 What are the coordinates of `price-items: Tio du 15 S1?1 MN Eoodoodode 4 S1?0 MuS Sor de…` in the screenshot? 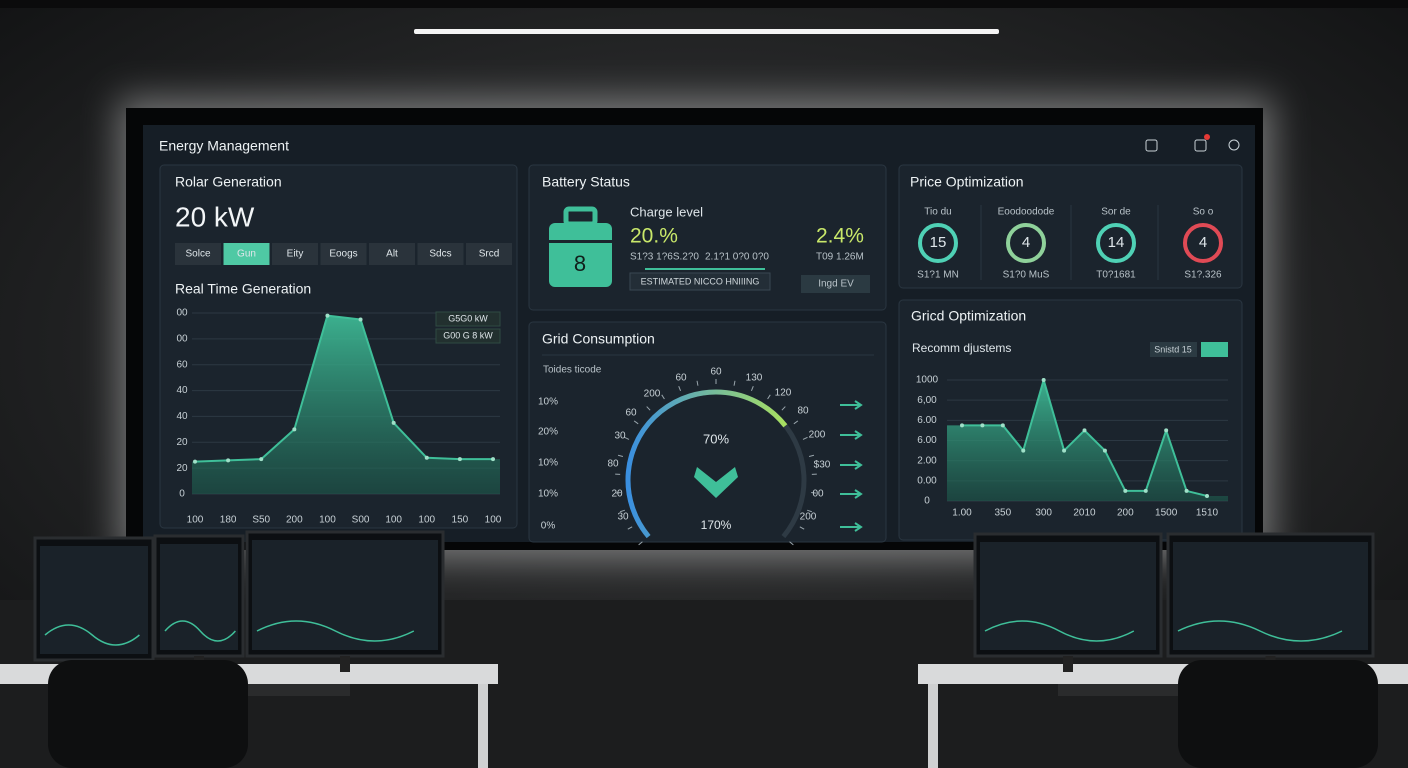 It's located at (1070, 243).